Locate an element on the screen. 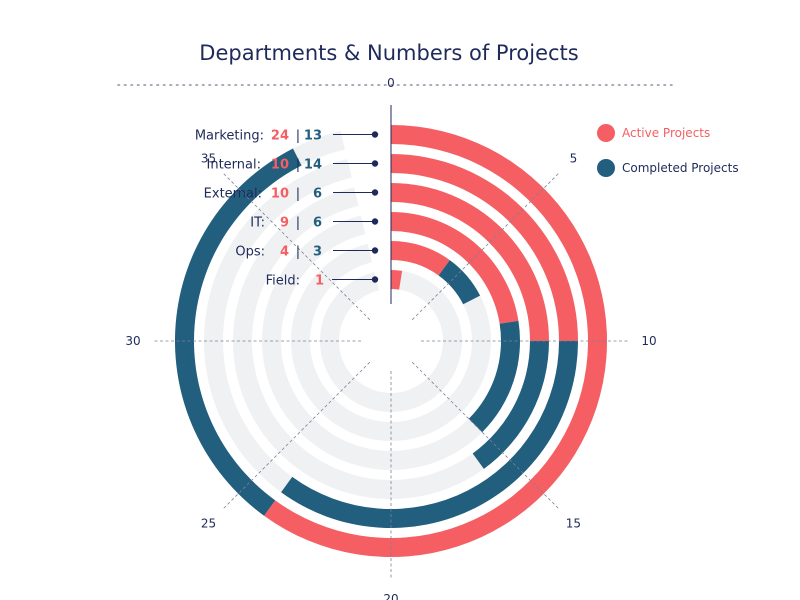  leader-dot-marketing is located at coordinates (375, 134).